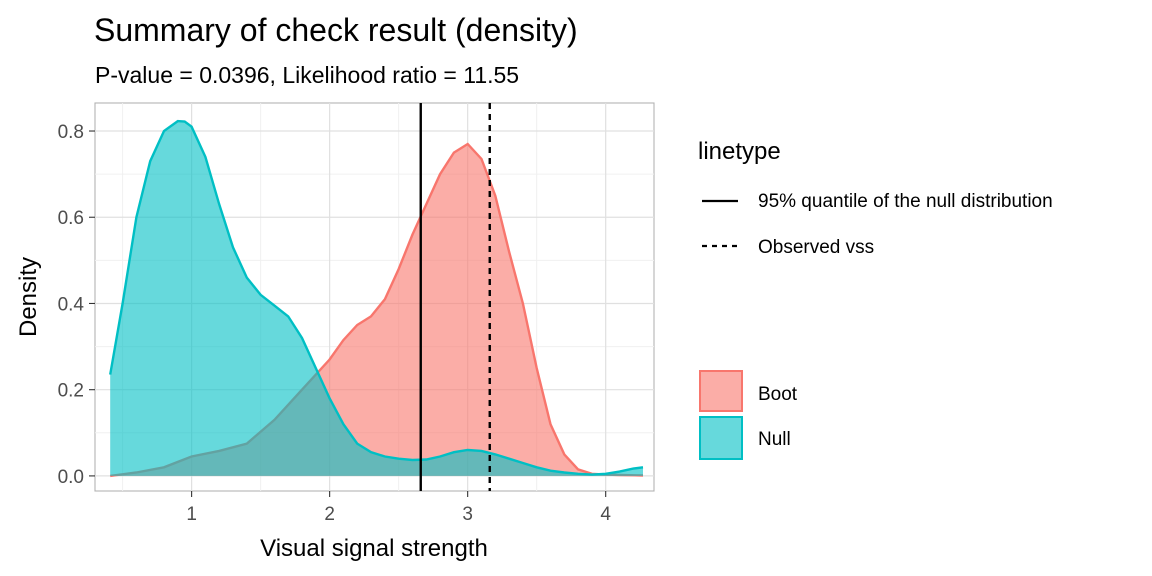 Image resolution: width=1152 pixels, height=576 pixels. What do you see at coordinates (467, 514) in the screenshot?
I see `x-tick-label: 3` at bounding box center [467, 514].